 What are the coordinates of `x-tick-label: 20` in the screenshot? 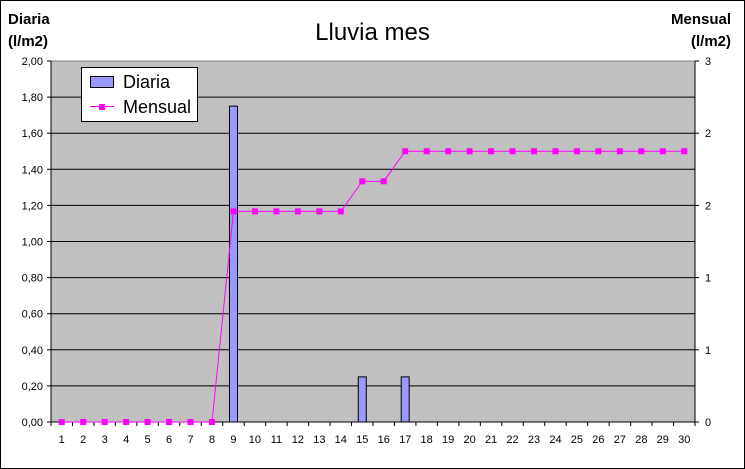 It's located at (469, 440).